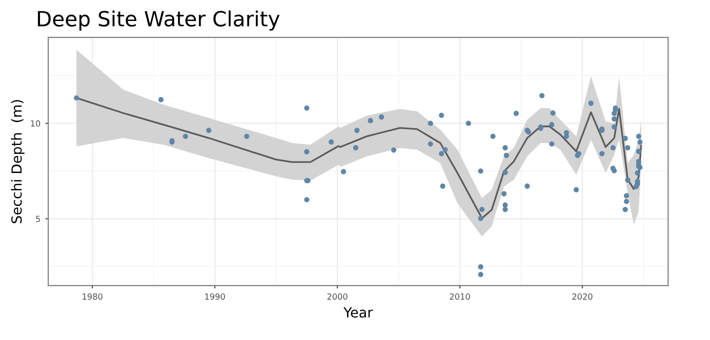  I want to click on x-axis-title: Year, so click(358, 312).